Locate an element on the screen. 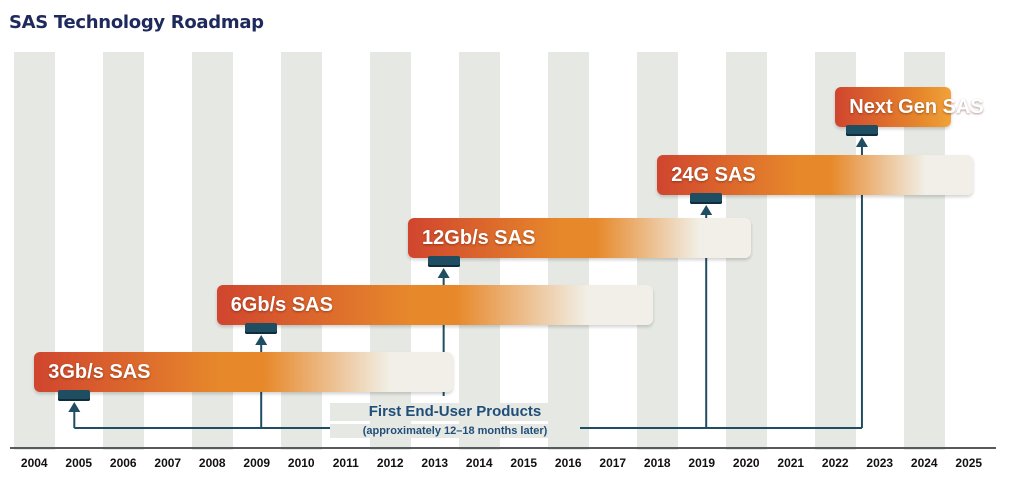 The width and height of the screenshot is (1012, 500). year-label: 2016 is located at coordinates (568, 463).